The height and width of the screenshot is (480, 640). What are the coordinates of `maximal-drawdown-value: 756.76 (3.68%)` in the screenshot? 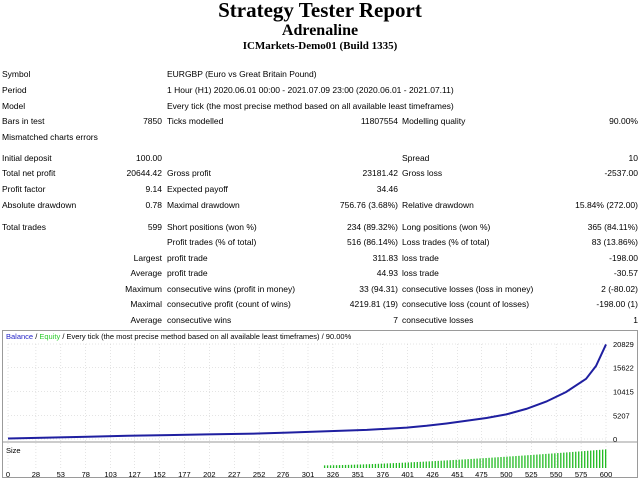 It's located at (368, 205).